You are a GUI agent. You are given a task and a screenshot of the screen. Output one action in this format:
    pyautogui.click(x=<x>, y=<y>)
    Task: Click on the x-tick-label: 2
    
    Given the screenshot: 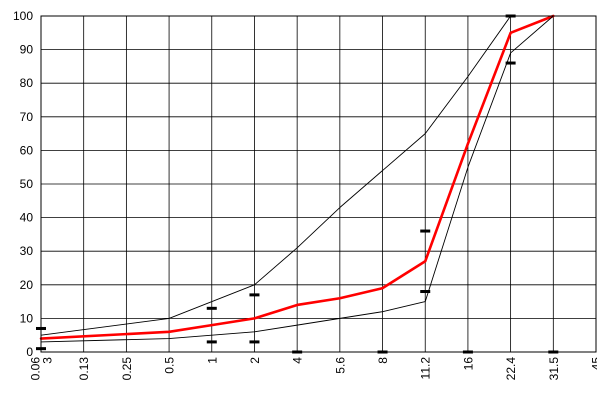 What is the action you would take?
    pyautogui.click(x=255, y=360)
    